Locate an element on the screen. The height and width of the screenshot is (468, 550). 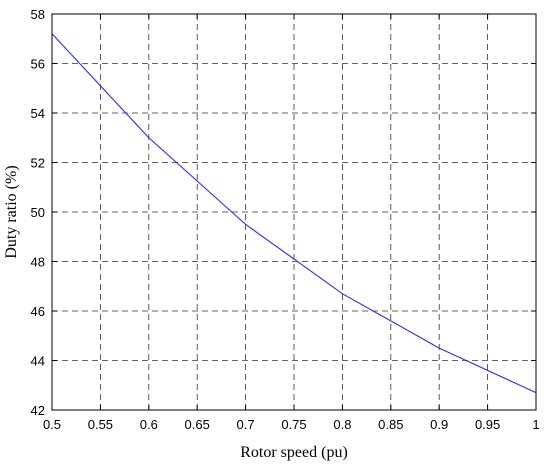
y-axis-label: Duty ratio (%) is located at coordinates (11, 211).